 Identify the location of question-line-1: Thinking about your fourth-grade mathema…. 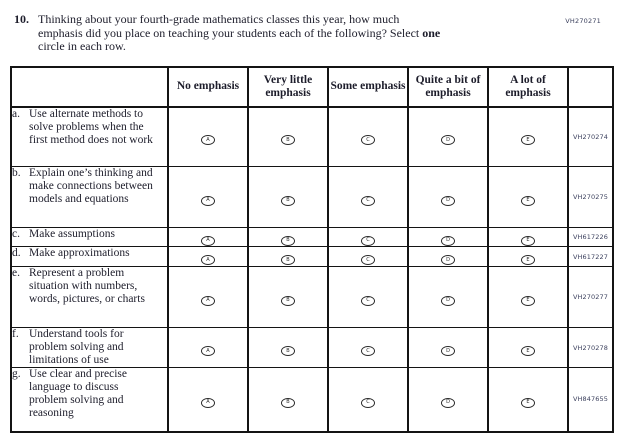
(219, 19).